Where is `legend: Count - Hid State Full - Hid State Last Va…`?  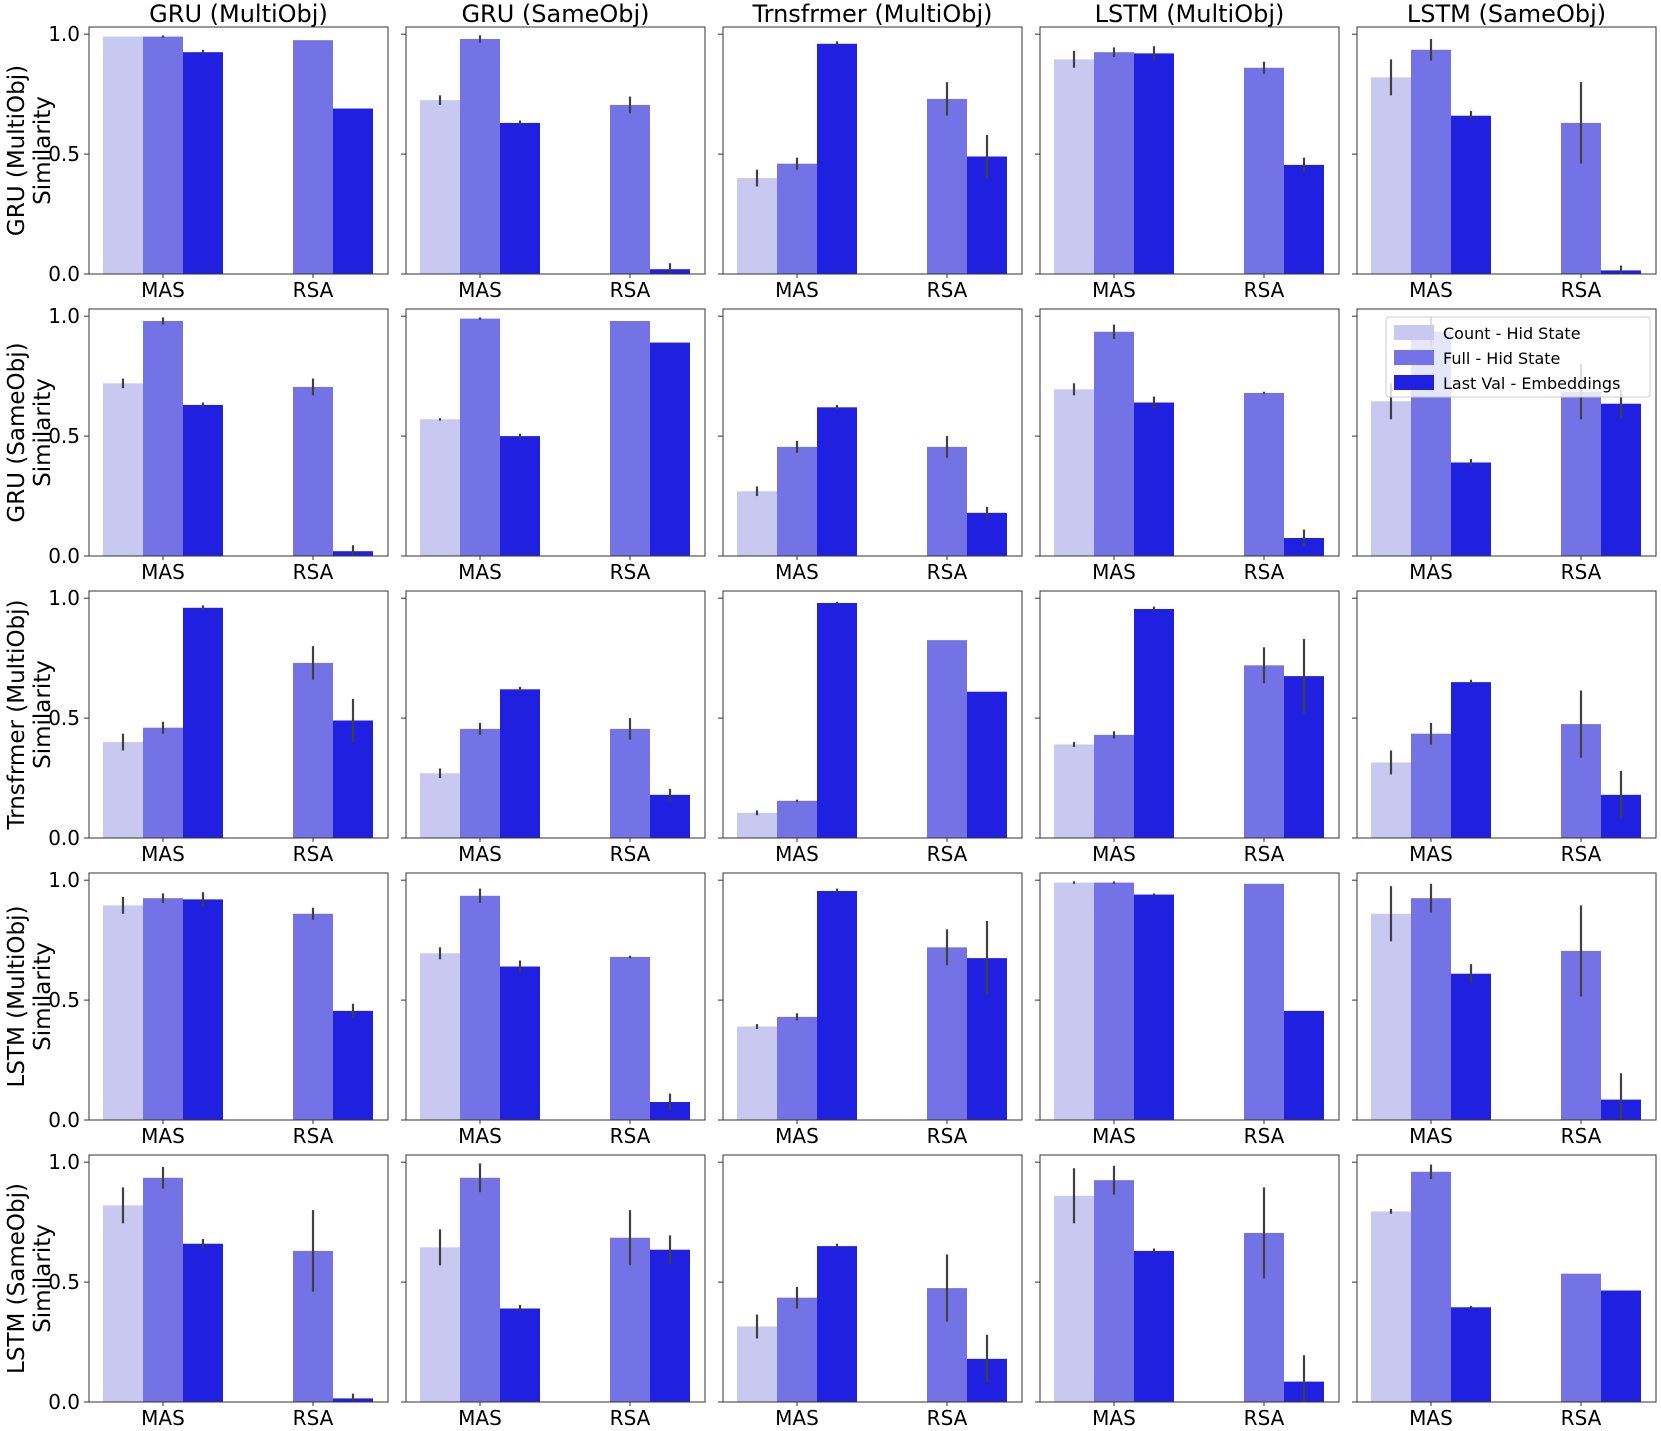 legend: Count - Hid State Full - Hid State Last Va… is located at coordinates (1518, 357).